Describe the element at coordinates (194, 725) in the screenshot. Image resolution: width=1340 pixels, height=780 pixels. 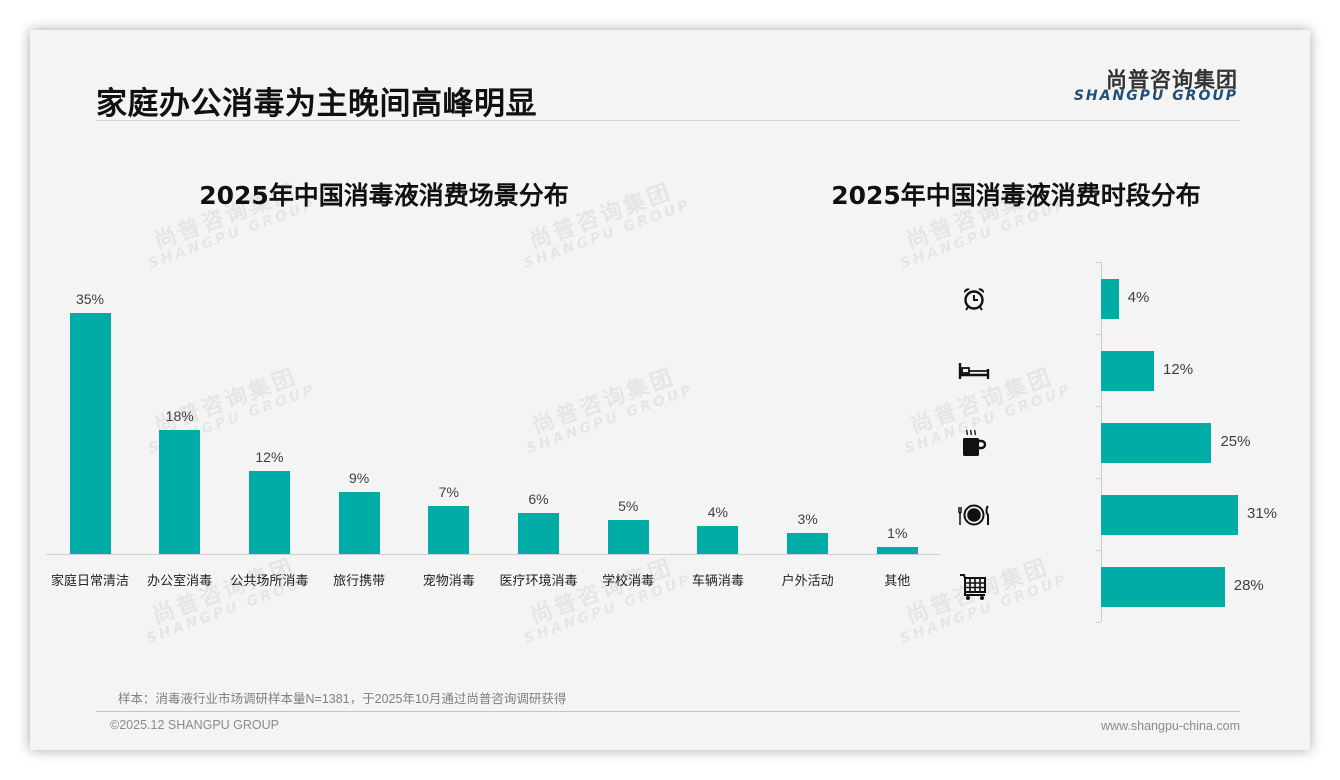
I see `copyright: ©2025.12 SHANGPU GROUP` at that location.